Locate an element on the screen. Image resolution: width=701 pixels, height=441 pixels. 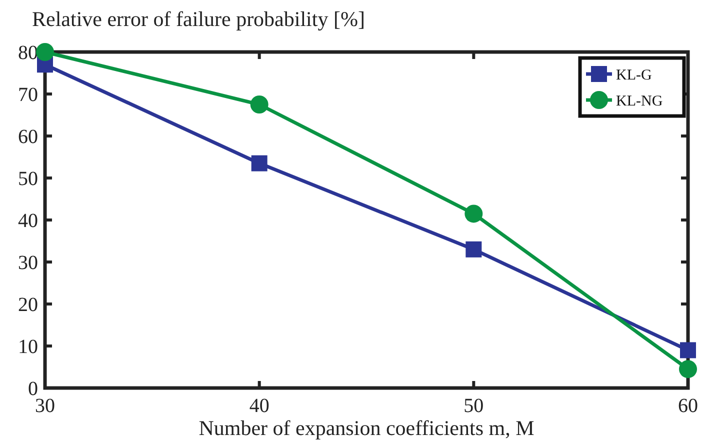
legend-label: KL-G is located at coordinates (634, 75).